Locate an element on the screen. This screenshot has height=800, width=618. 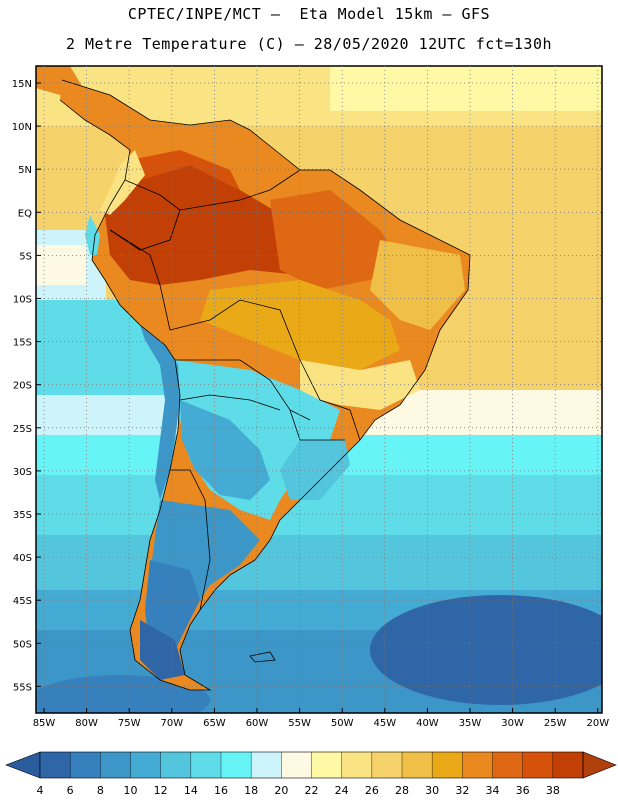
title-line-1: CPTEC/INPE/MCT – Eta Model 15km – GFS is located at coordinates (309, 14).